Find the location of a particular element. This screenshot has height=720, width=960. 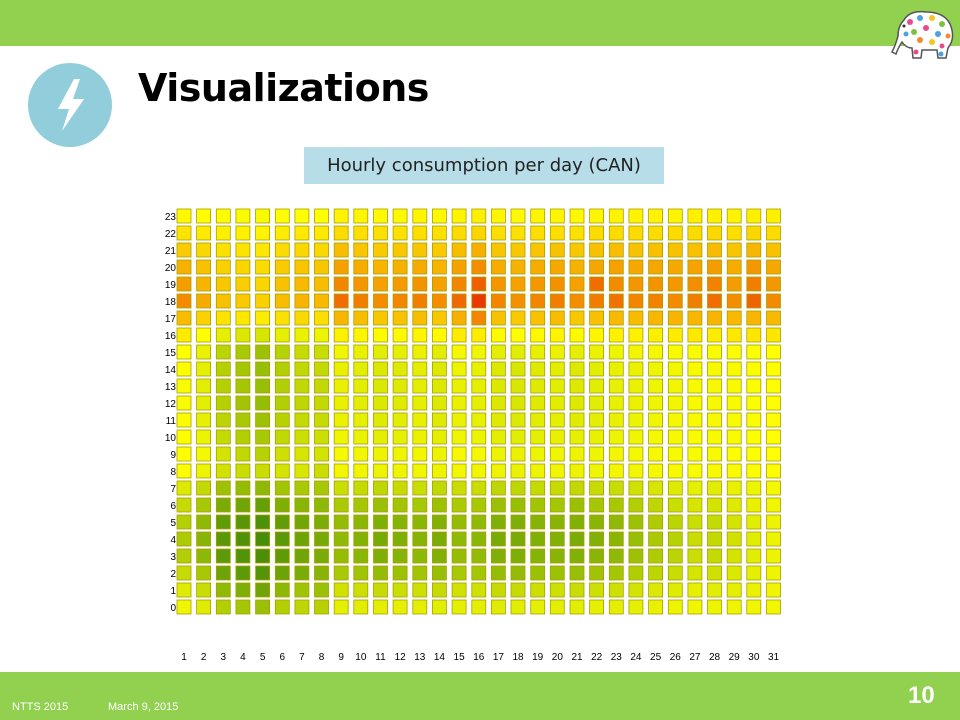

x-tick-label: 21 is located at coordinates (577, 657).